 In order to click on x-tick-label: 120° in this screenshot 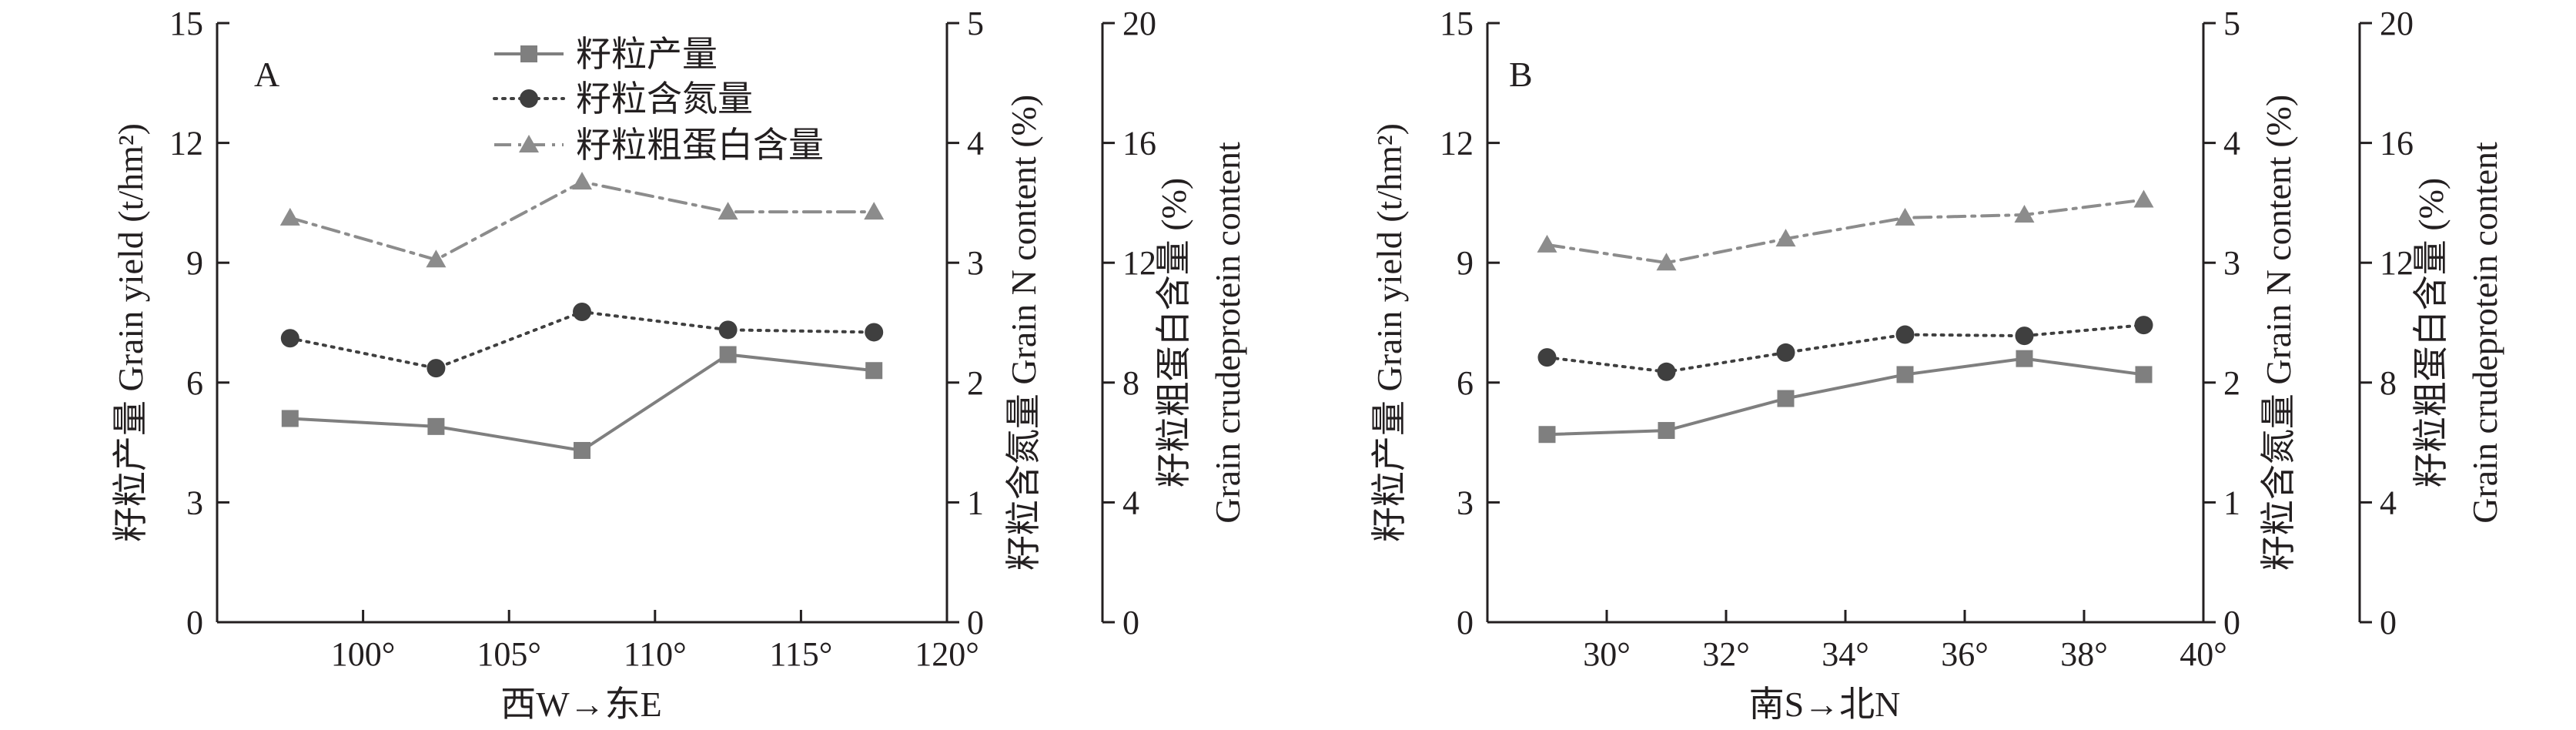, I will do `click(947, 654)`.